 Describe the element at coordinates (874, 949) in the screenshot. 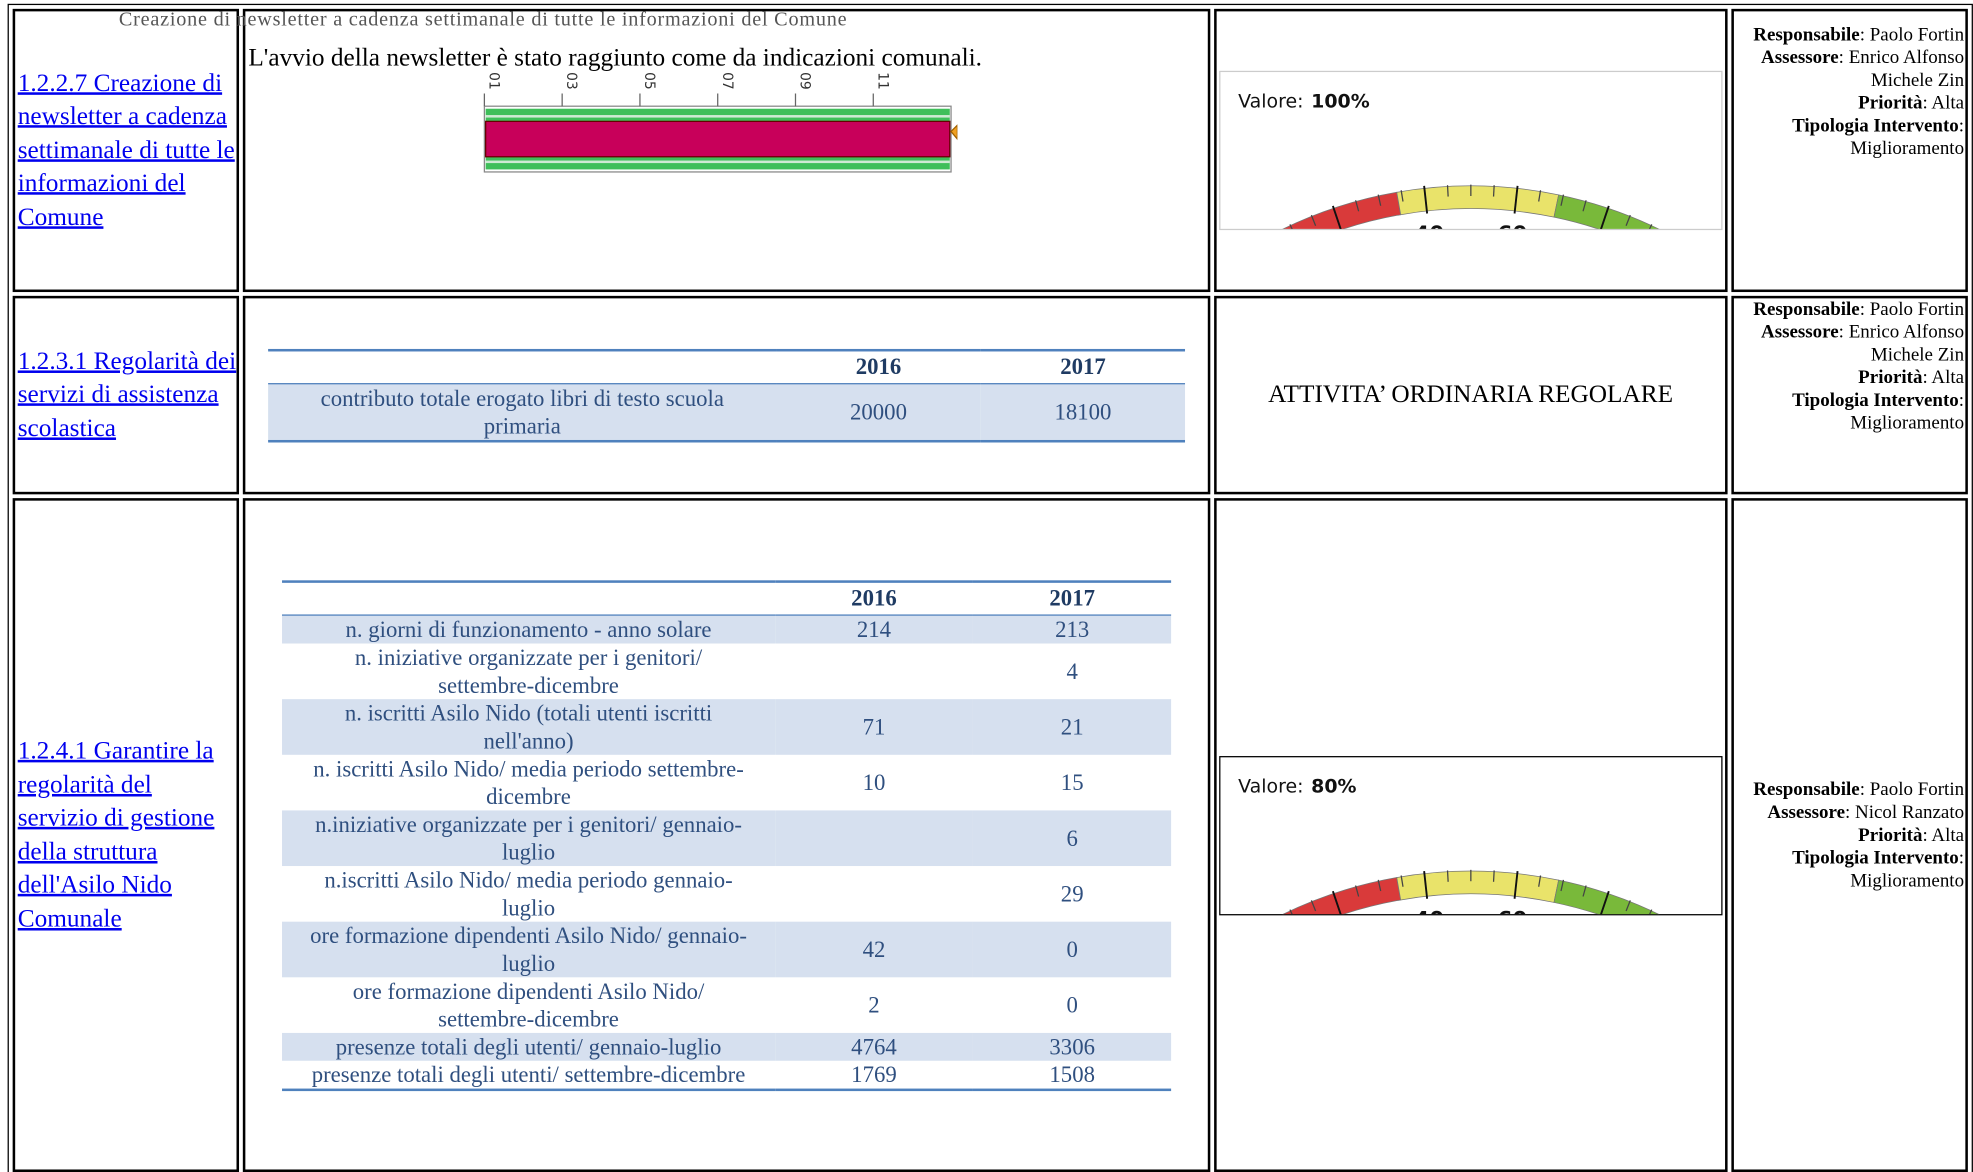

I see `data-cell: 42` at that location.